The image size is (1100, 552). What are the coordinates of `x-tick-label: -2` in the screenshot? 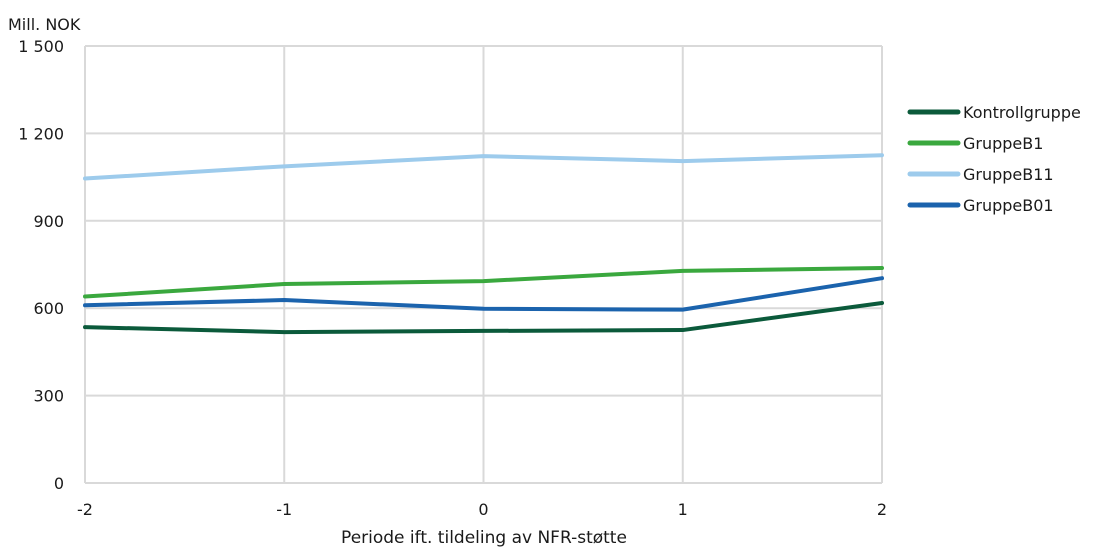 It's located at (85, 509).